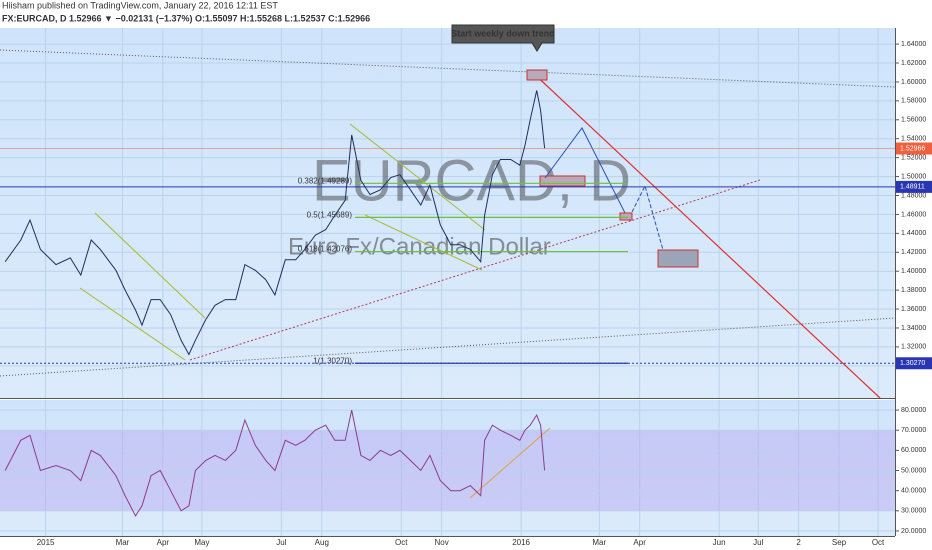 This screenshot has height=550, width=932. I want to click on callout, so click(503, 38).